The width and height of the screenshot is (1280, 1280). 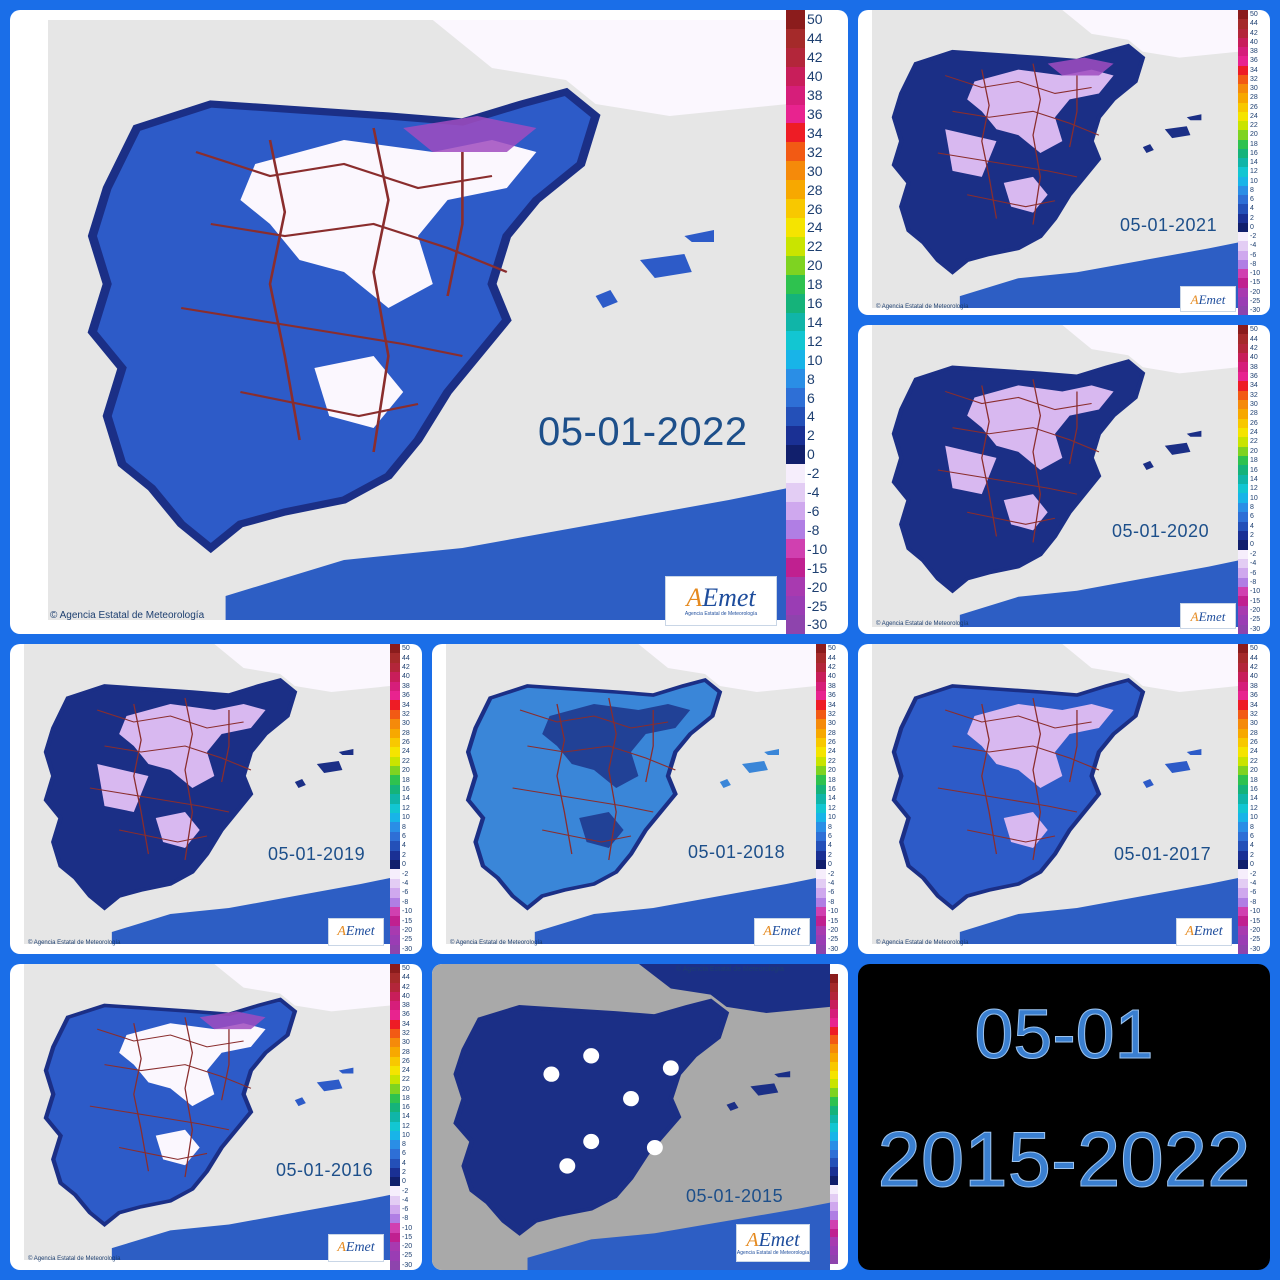 What do you see at coordinates (1253, 610) in the screenshot?
I see `legend-row: -20` at bounding box center [1253, 610].